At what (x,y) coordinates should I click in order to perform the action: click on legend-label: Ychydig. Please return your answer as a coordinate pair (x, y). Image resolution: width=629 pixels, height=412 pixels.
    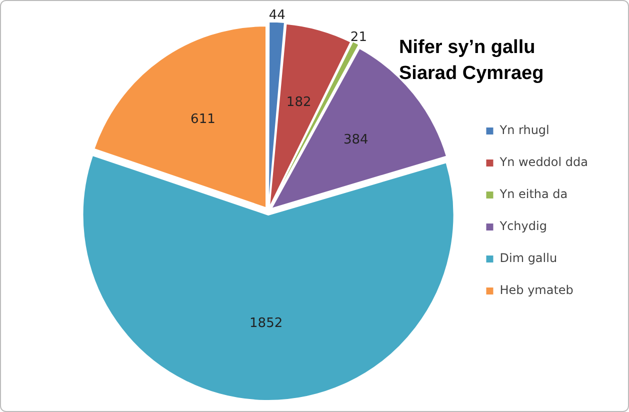
    Looking at the image, I should click on (522, 226).